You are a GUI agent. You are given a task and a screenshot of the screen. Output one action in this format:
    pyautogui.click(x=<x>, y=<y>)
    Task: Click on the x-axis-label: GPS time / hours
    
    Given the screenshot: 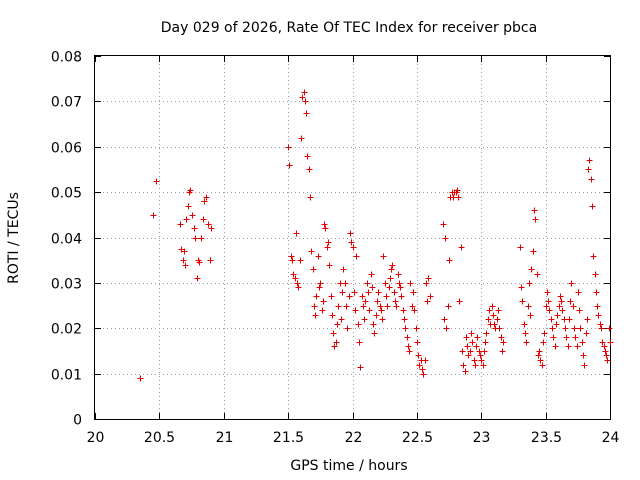 What is the action you would take?
    pyautogui.click(x=348, y=466)
    